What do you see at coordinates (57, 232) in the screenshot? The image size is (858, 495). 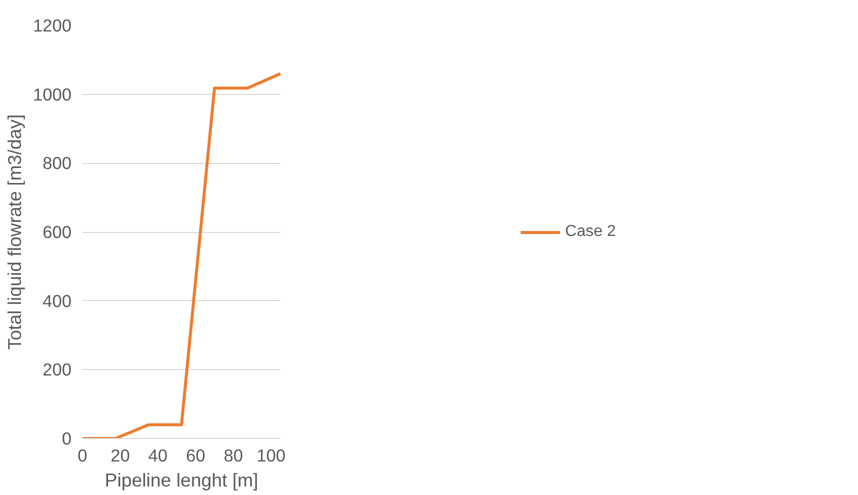 I see `y-tick-label: 600` at bounding box center [57, 232].